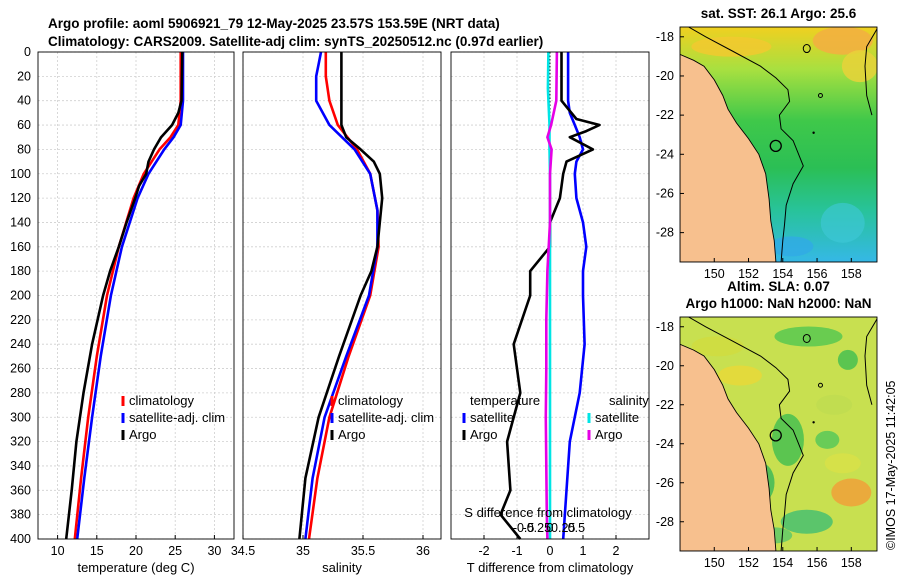  What do you see at coordinates (342, 567) in the screenshot?
I see `x-axis-label: salinity` at bounding box center [342, 567].